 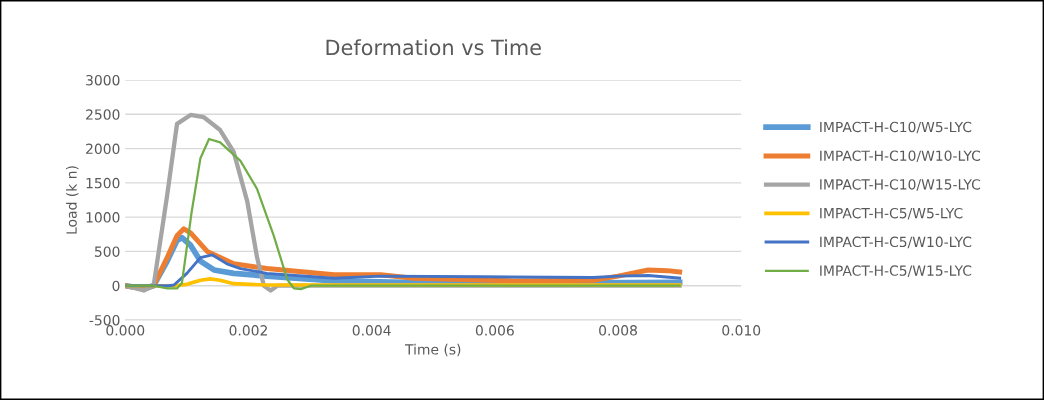 I want to click on legend-label: IMPACT-H-C5/W5-LYC, so click(x=891, y=213).